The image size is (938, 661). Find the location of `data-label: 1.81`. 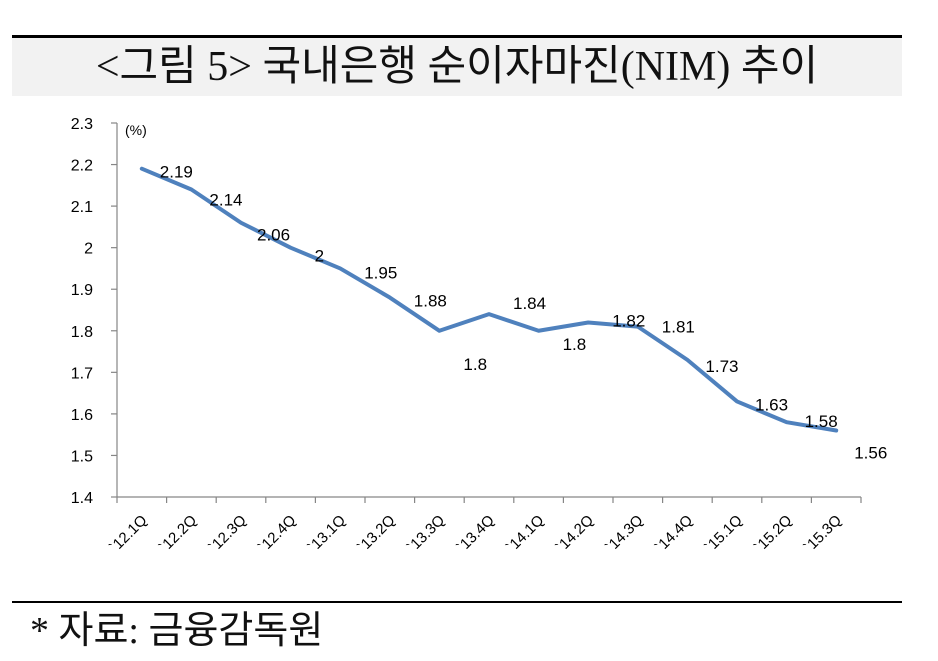

data-label: 1.81 is located at coordinates (678, 327).